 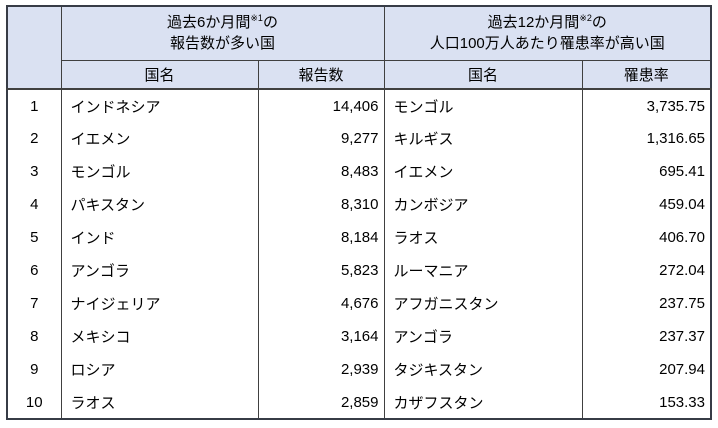 What do you see at coordinates (646, 204) in the screenshot?
I see `rate-cell: 459.04` at bounding box center [646, 204].